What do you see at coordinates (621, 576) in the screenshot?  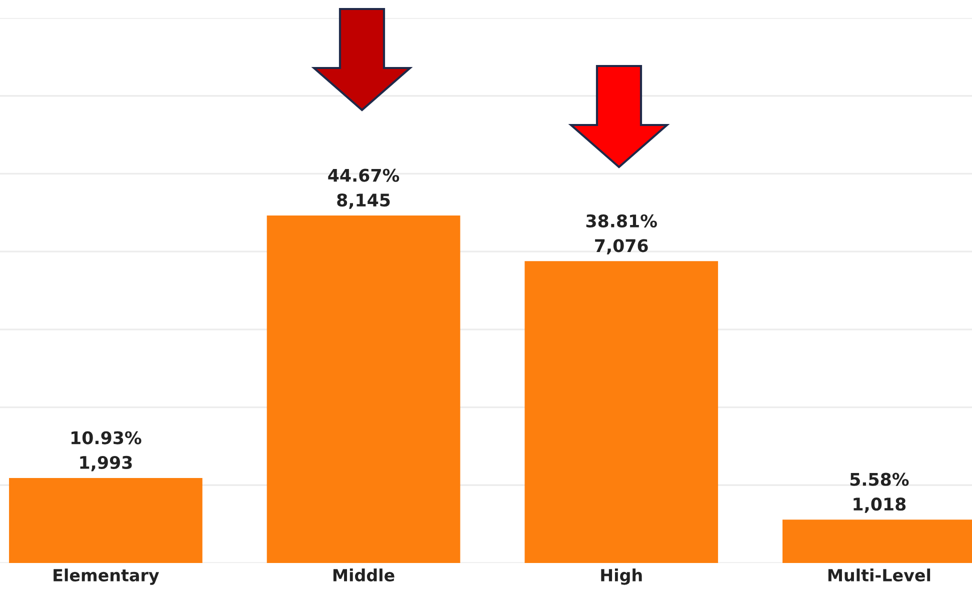 I see `x-tick-label: High` at bounding box center [621, 576].